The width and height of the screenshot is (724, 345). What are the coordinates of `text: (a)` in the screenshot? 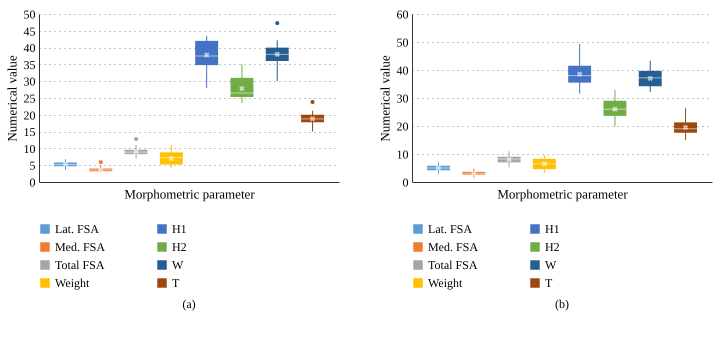 It's located at (189, 304).